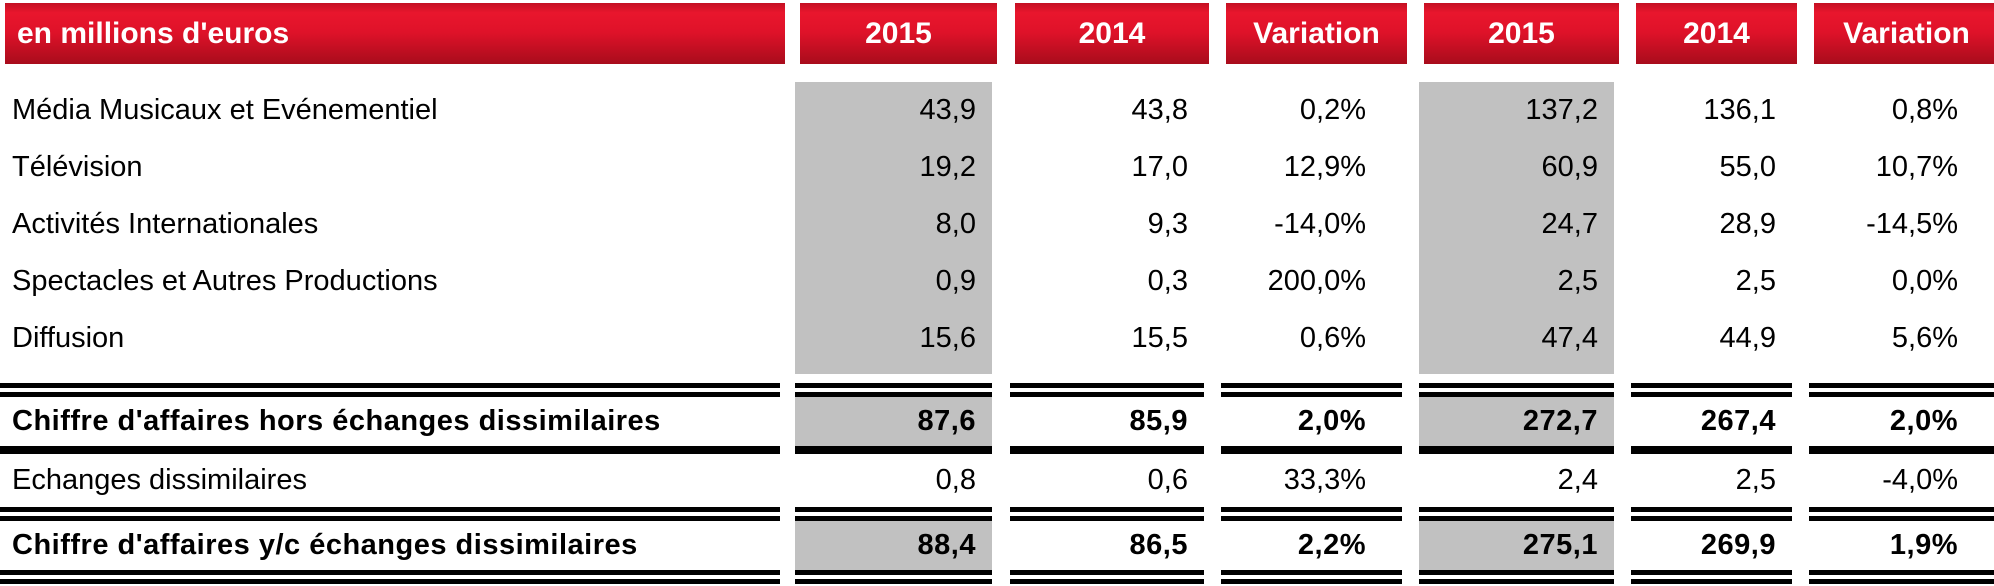 The image size is (1994, 586). Describe the element at coordinates (1521, 33) in the screenshot. I see `column-header-3: 2015` at that location.